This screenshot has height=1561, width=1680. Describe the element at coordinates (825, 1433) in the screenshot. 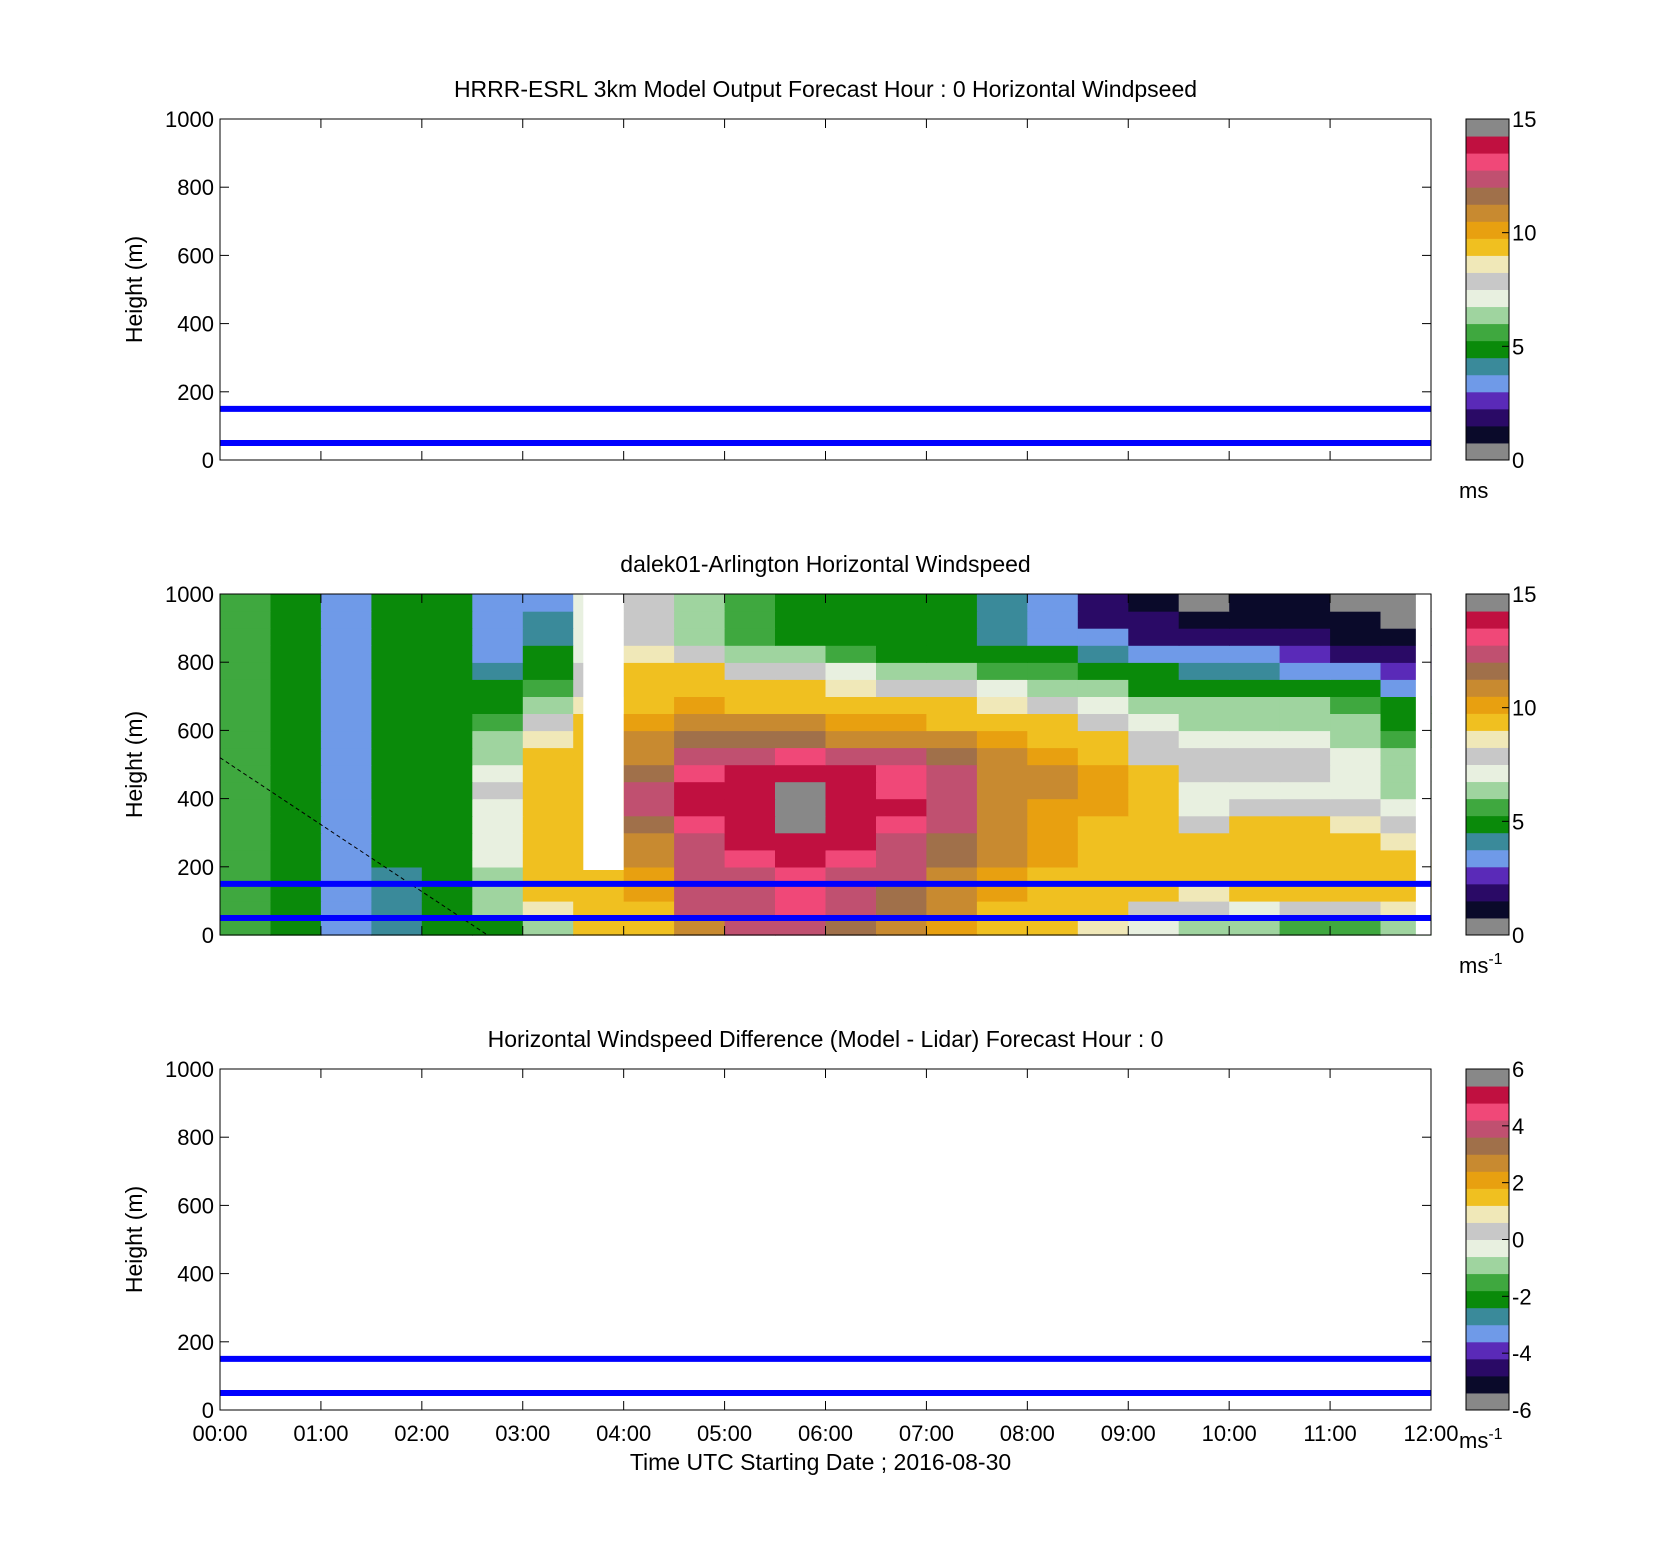

I see `x-tick-label: 06:00` at that location.